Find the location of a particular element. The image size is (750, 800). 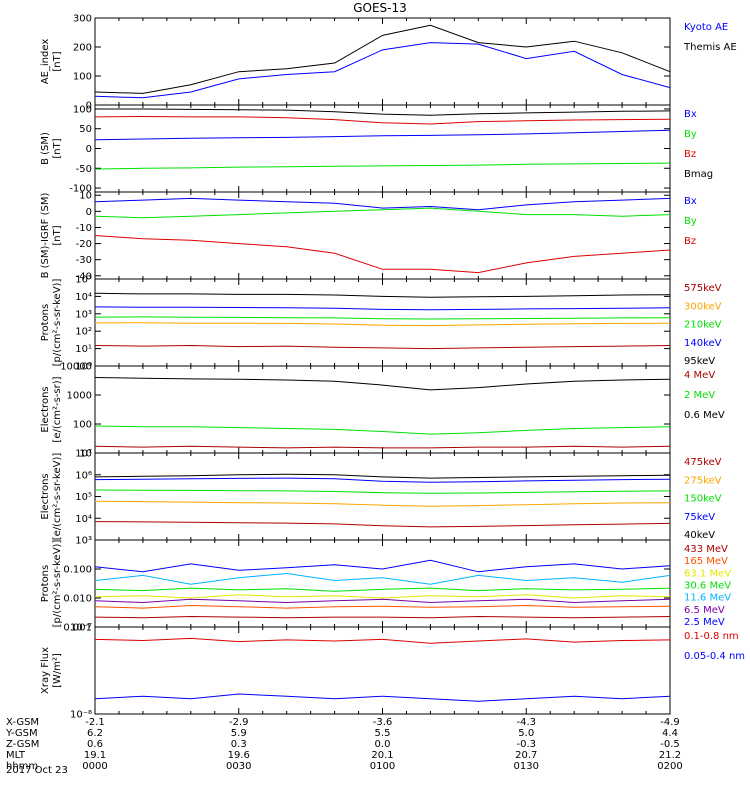

orbit-value: -4.9 is located at coordinates (670, 722).